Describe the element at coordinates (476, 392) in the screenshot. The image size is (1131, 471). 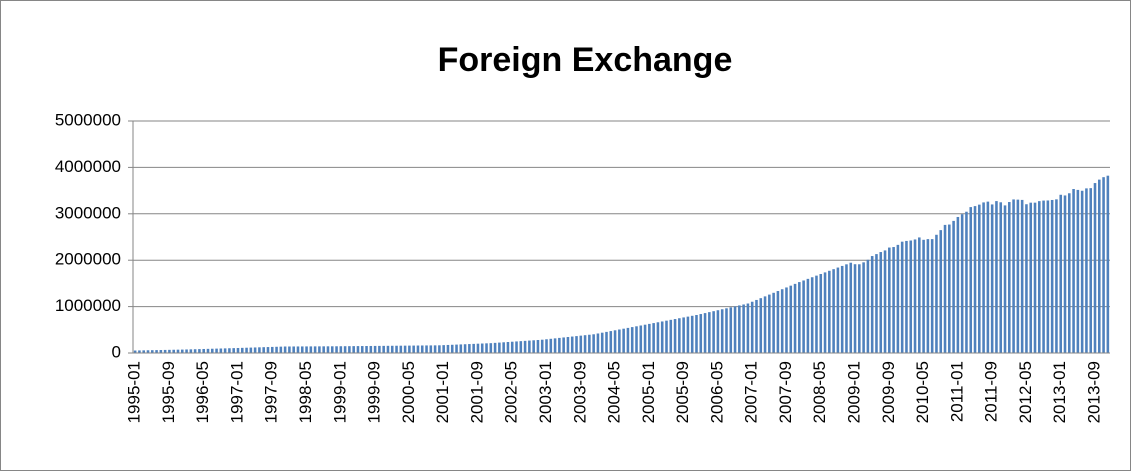
I see `x-tick-label: 2001-09` at that location.